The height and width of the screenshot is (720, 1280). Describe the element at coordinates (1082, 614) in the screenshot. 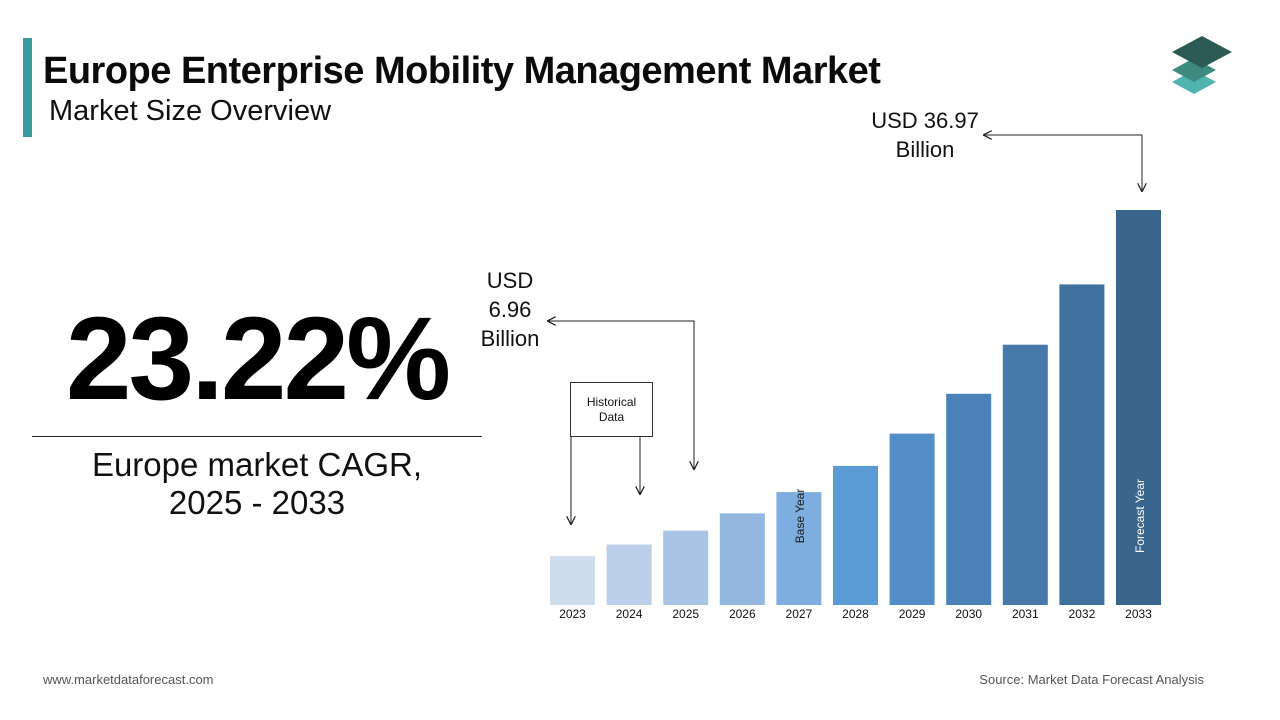

I see `x-tick-label-2032: 2032` at that location.